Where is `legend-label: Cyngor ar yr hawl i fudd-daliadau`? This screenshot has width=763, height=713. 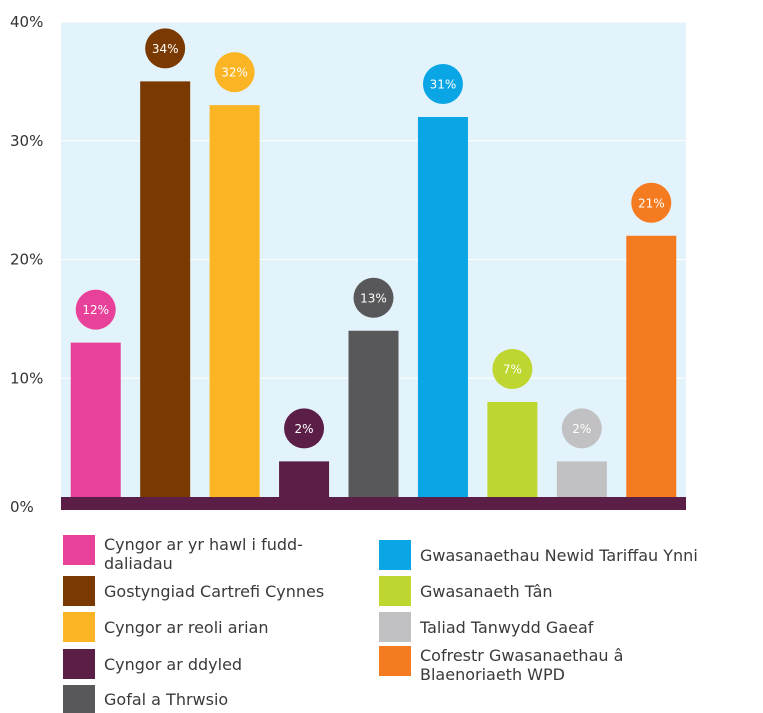
legend-label: Cyngor ar yr hawl i fudd-daliadau is located at coordinates (204, 554).